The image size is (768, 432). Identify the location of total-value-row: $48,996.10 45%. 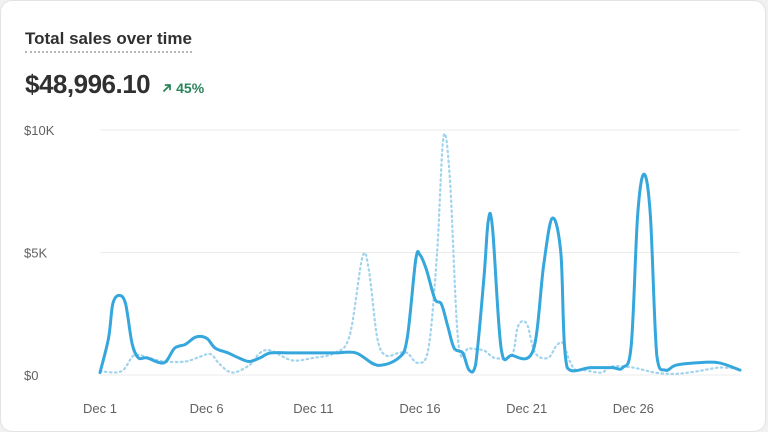
(114, 84).